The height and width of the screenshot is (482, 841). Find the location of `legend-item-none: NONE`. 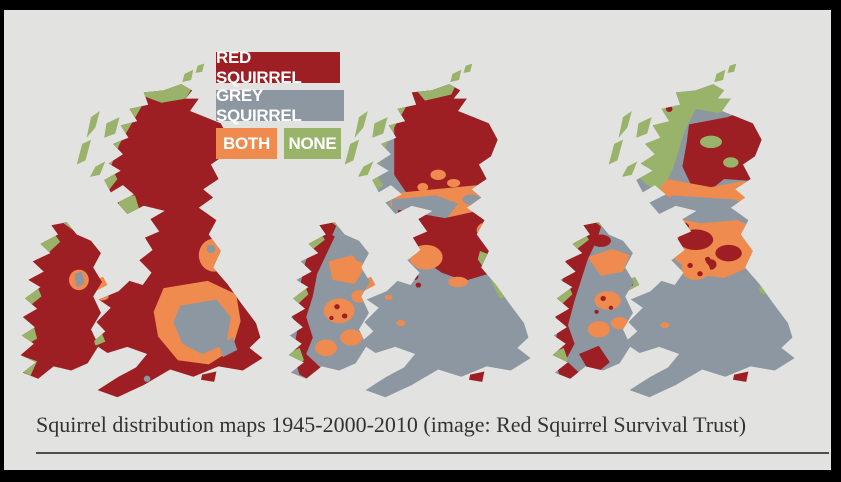

legend-item-none: NONE is located at coordinates (312, 143).